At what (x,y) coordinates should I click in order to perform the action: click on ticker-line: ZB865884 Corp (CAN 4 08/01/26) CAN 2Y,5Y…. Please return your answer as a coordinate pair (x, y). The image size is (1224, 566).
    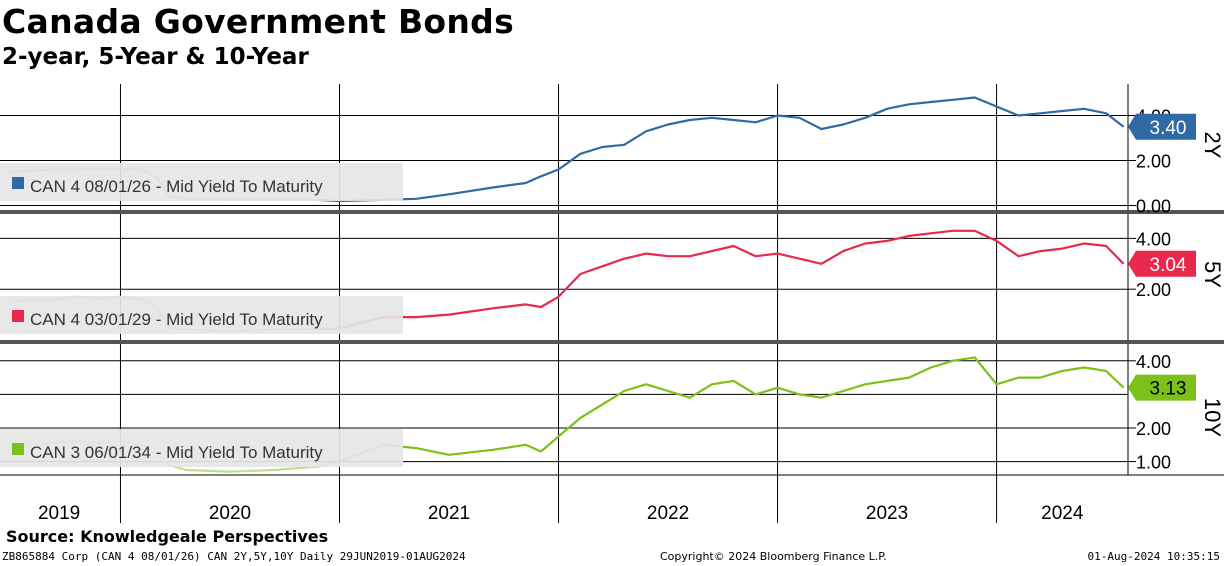
    Looking at the image, I should click on (234, 556).